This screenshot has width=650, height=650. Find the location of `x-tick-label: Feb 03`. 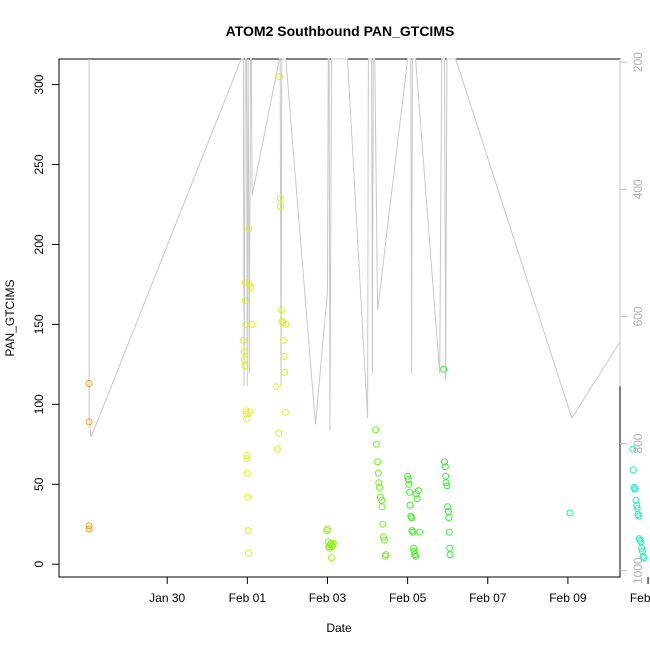

x-tick-label: Feb 03 is located at coordinates (328, 598).